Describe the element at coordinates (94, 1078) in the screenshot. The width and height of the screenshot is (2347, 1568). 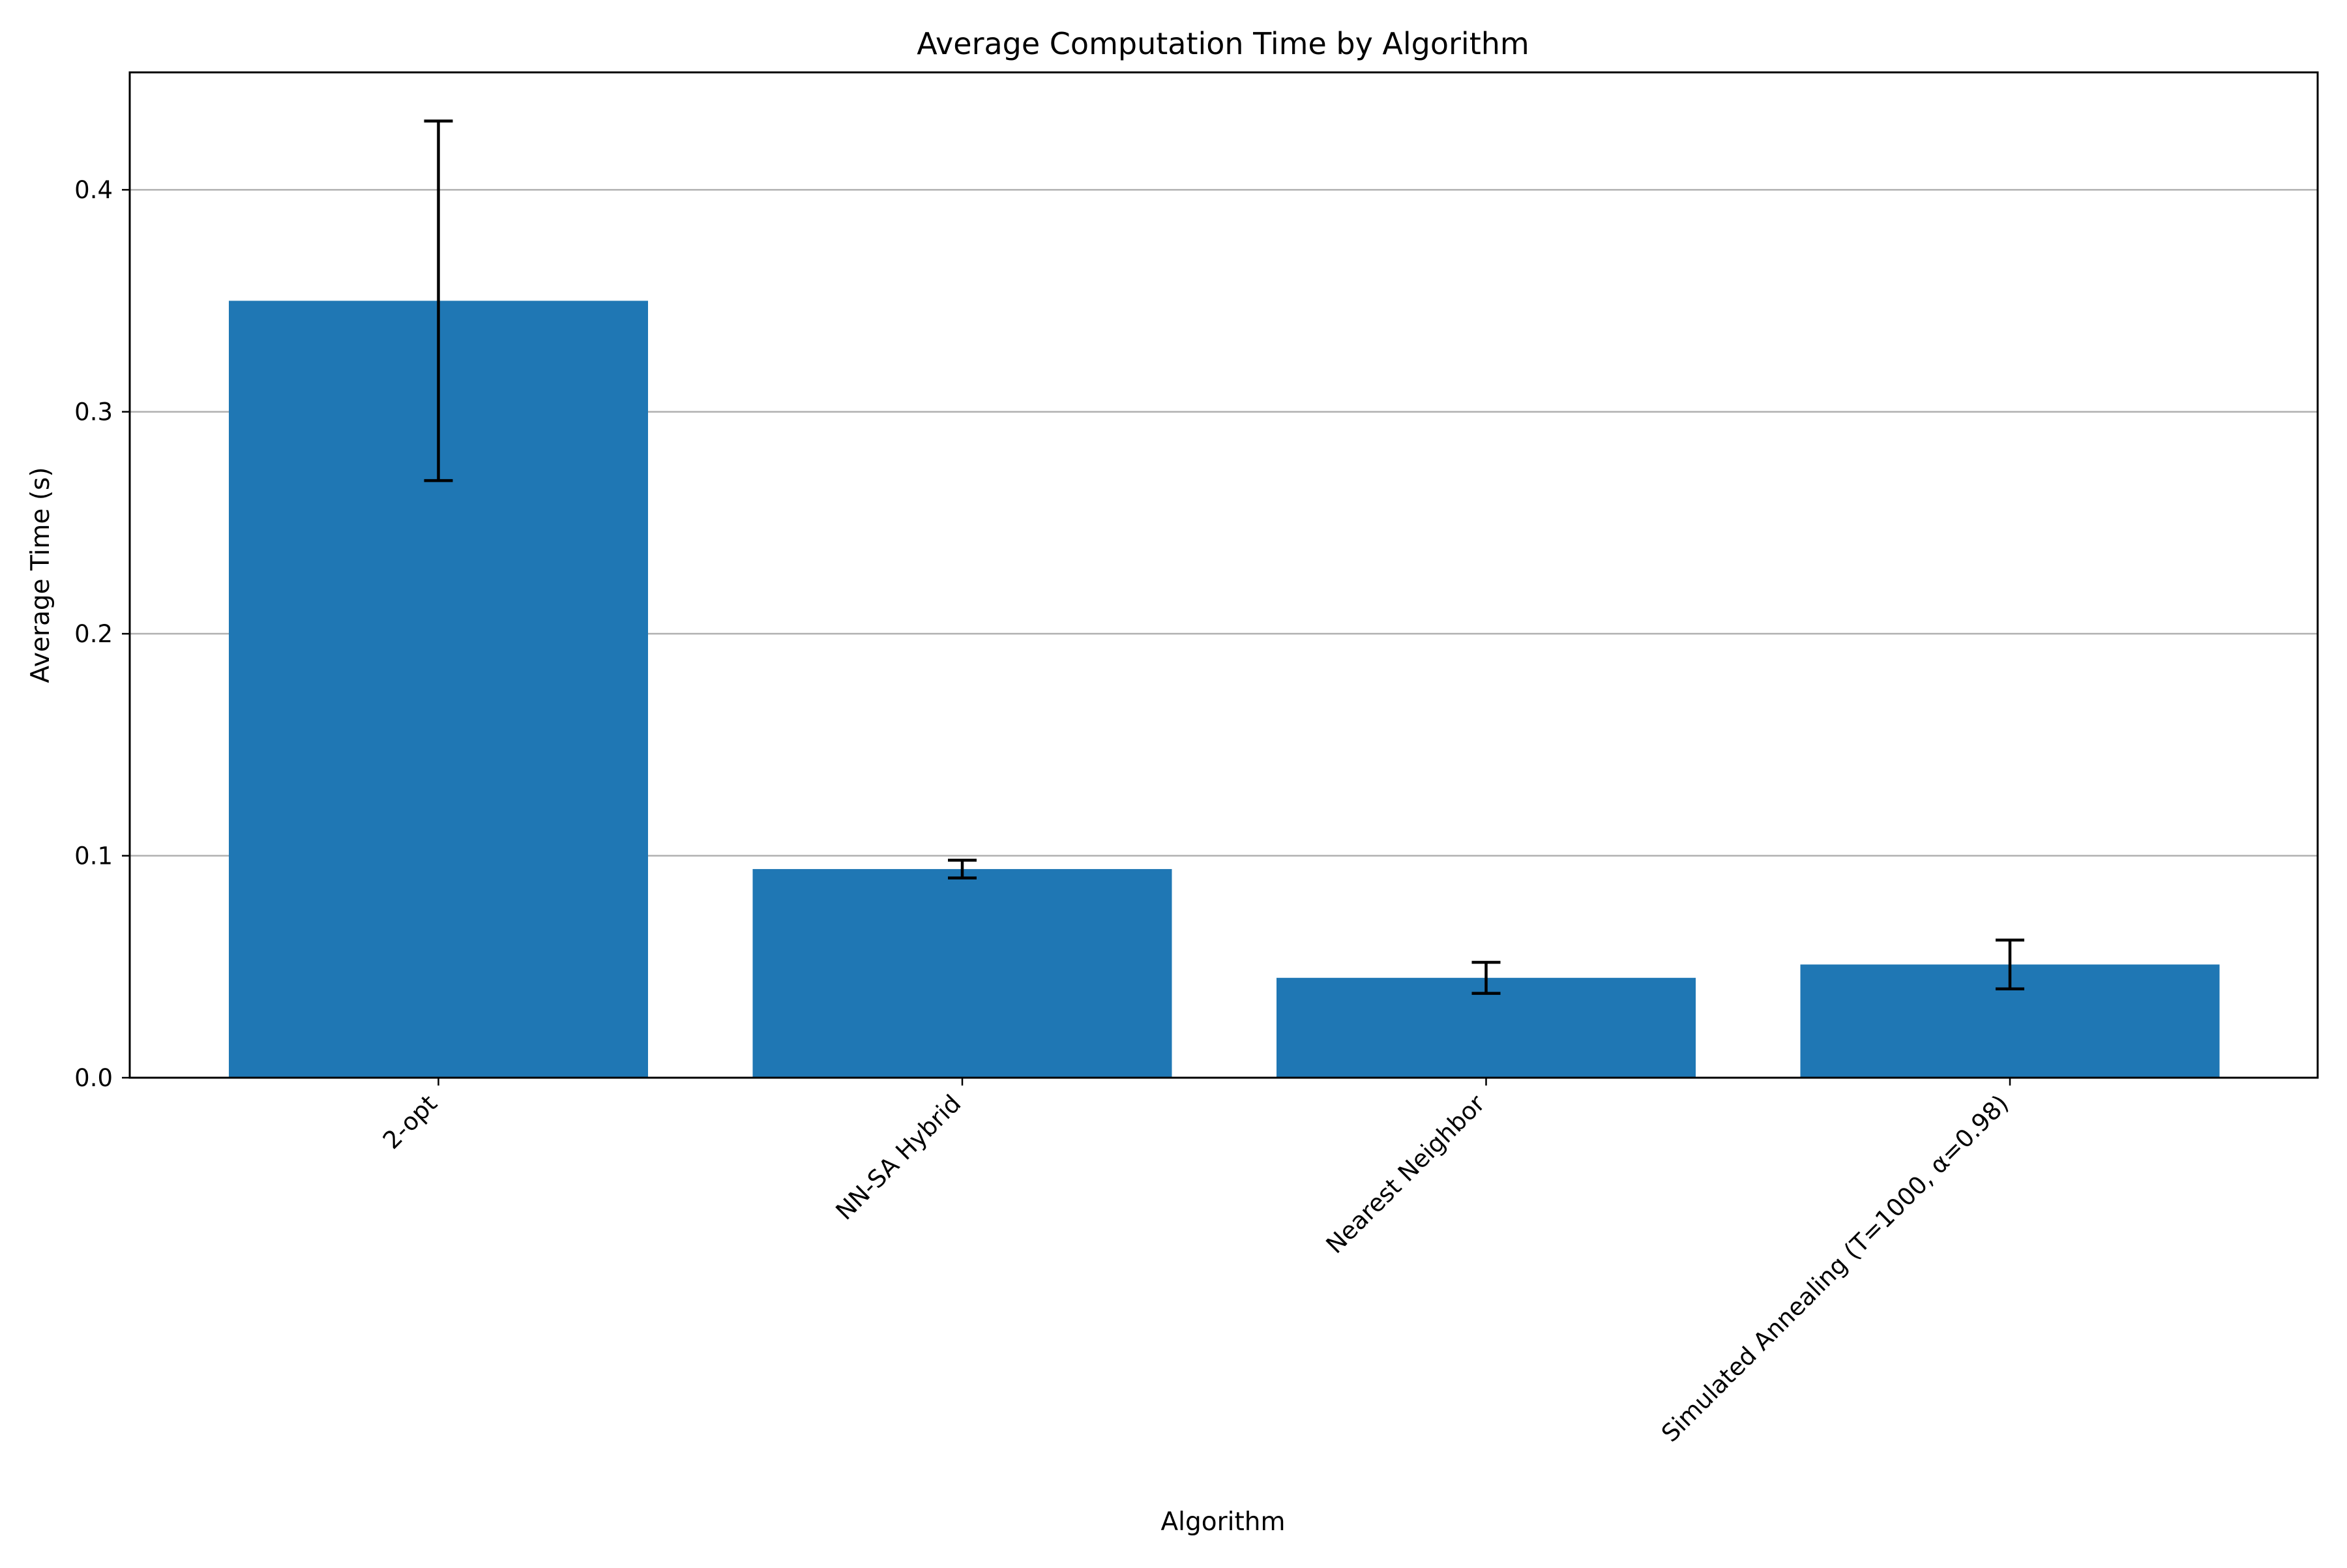
I see `y-tick-label: 0.0` at that location.